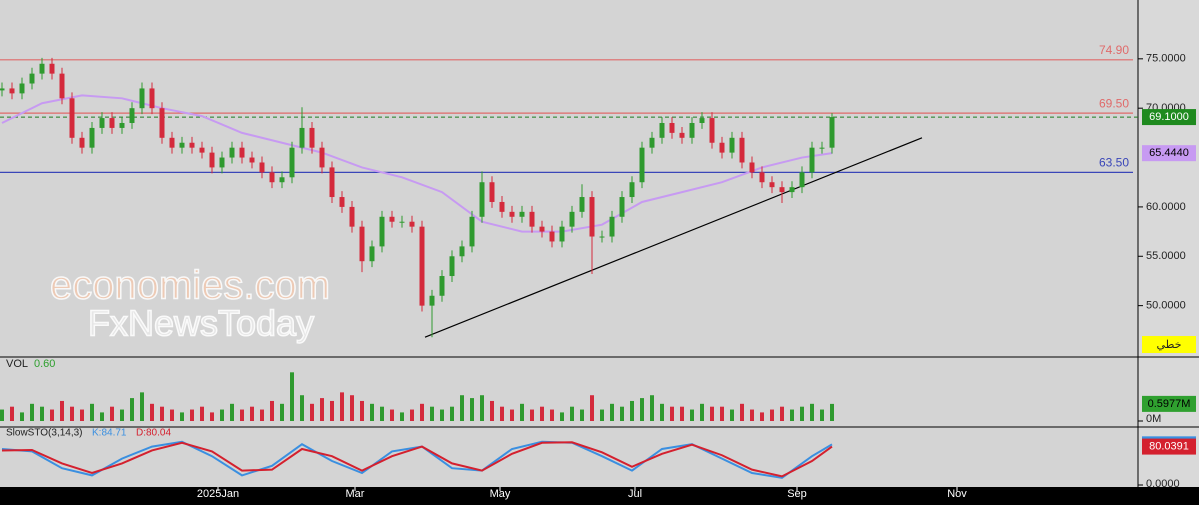  I want to click on y-tick-label: 75.0000, so click(1166, 59).